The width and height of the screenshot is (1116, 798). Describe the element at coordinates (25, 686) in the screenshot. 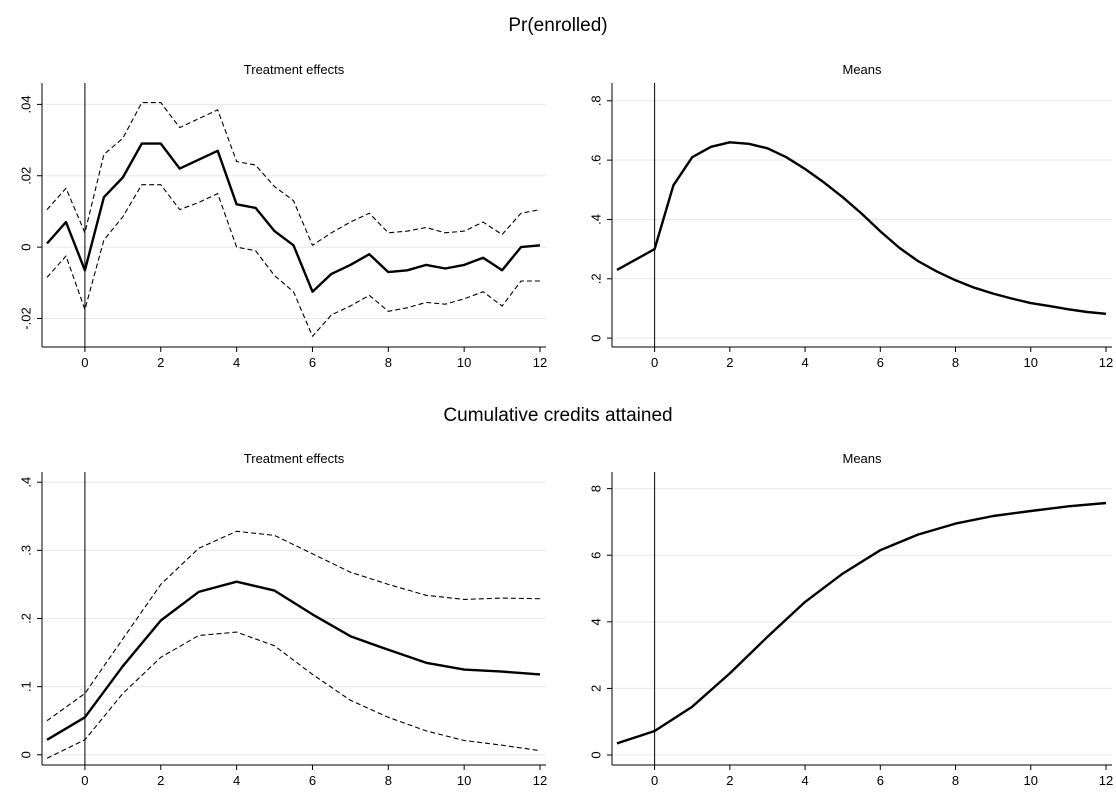

I see `y-tick-label: .1` at that location.